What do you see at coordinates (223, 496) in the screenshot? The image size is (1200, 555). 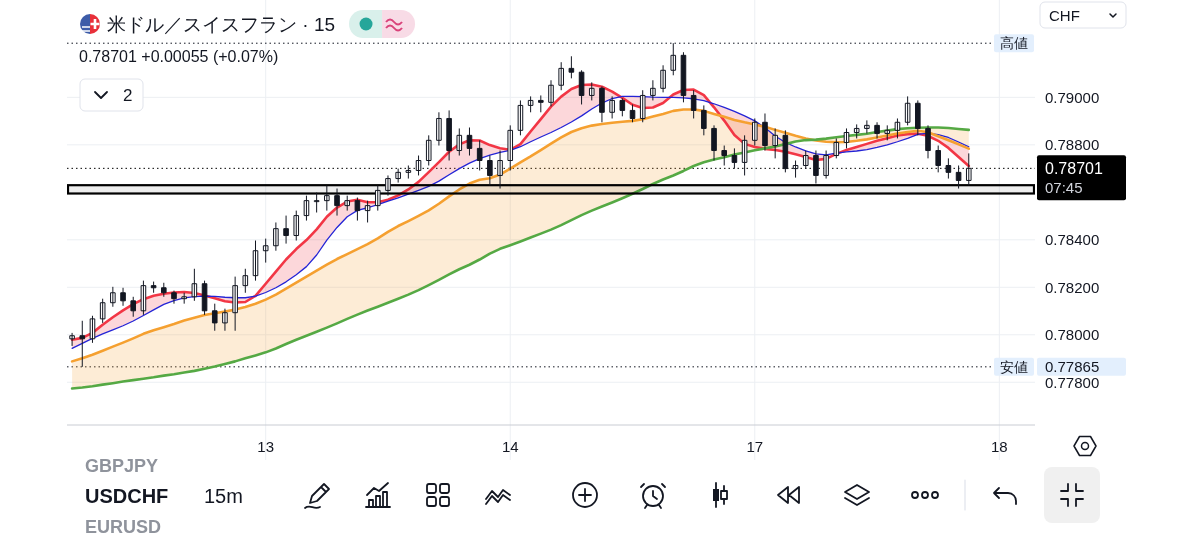 I see `text: 15m` at bounding box center [223, 496].